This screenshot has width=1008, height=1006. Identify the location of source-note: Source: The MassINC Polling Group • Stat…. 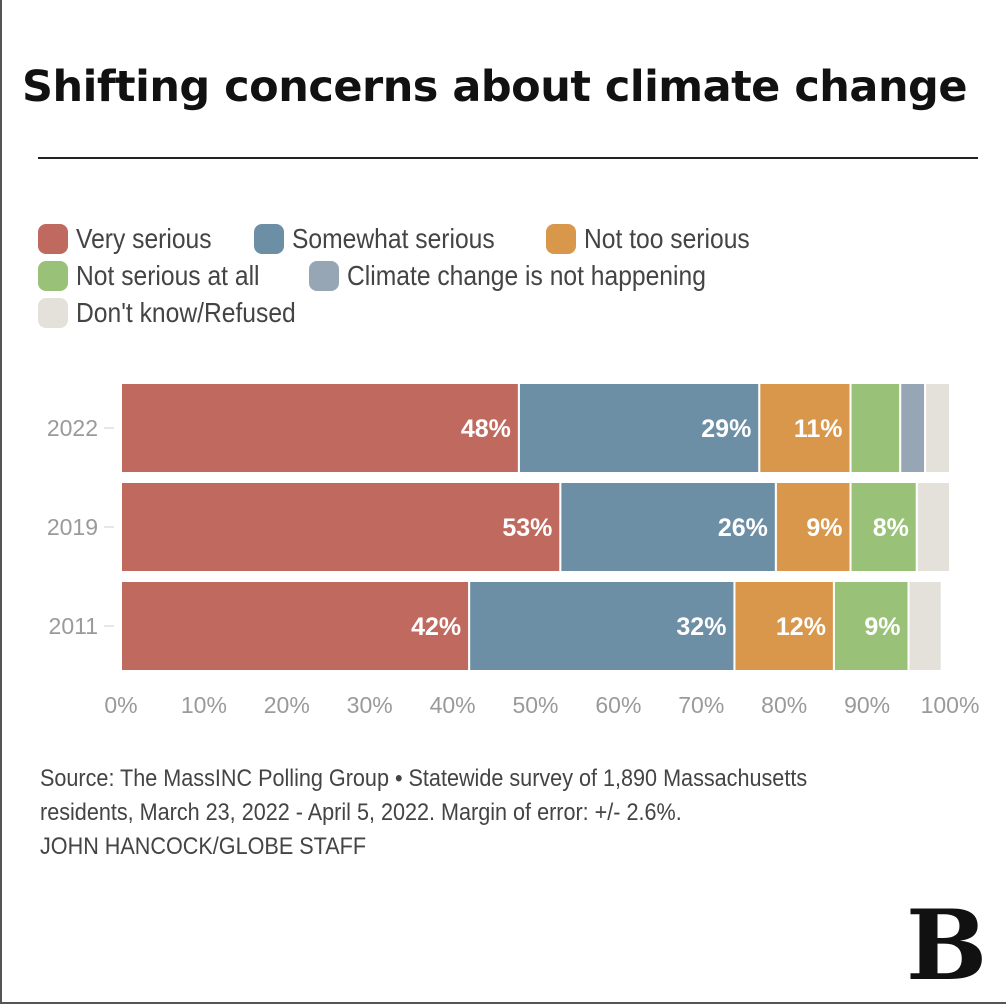
(510, 813).